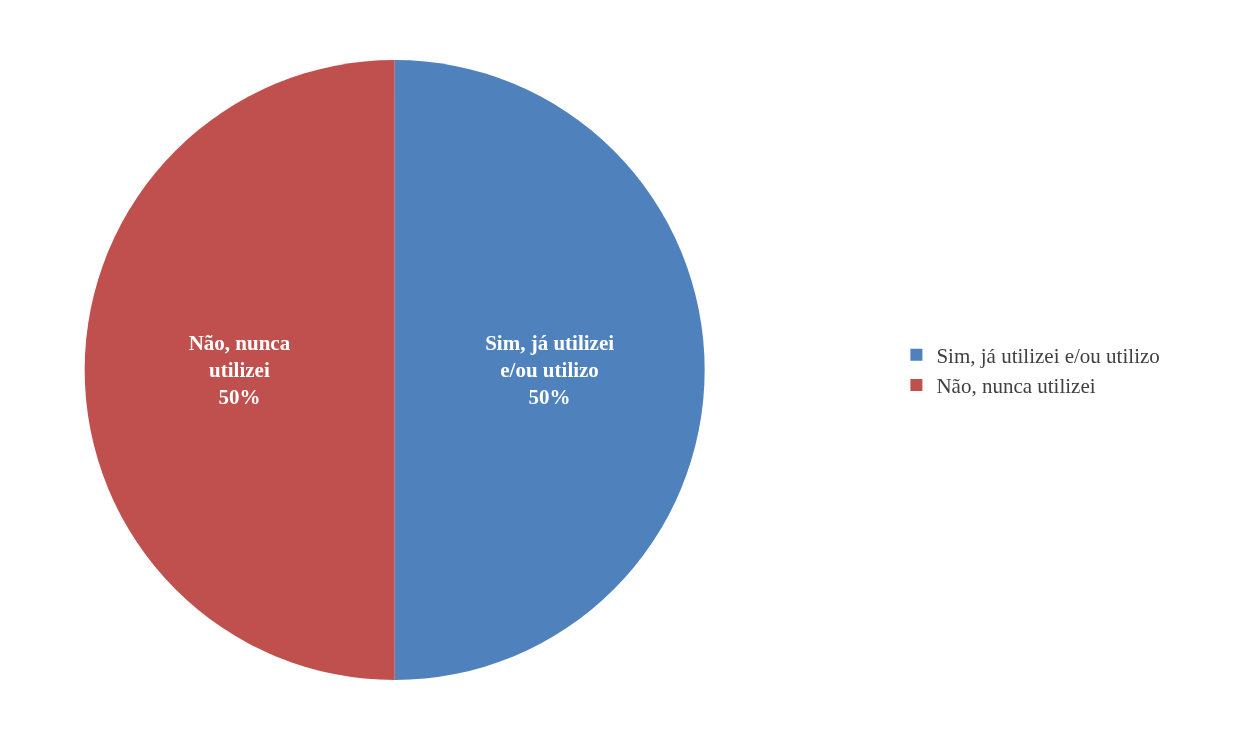 The height and width of the screenshot is (740, 1245). I want to click on slice-label: Sim, já utilizei e/ou utilizo, so click(550, 356).